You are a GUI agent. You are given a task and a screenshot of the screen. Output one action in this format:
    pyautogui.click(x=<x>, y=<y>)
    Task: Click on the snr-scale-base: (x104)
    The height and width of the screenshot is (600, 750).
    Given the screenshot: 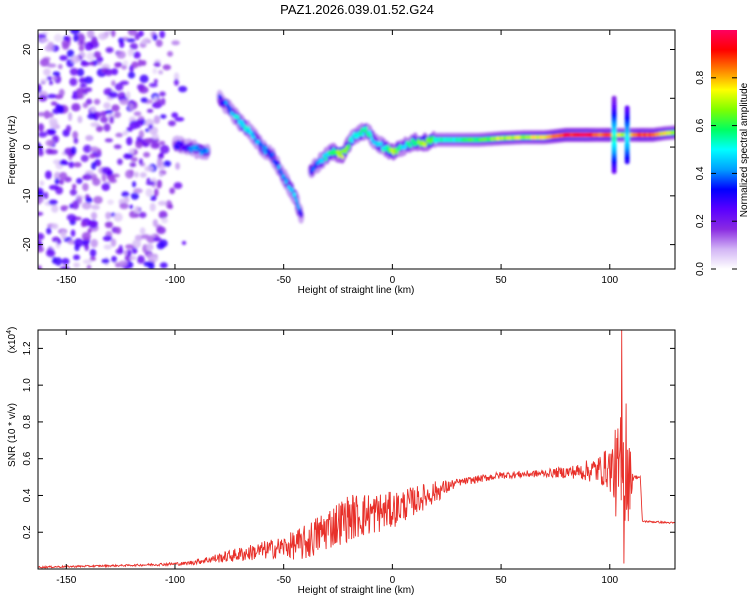 What is the action you would take?
    pyautogui.click(x=12, y=340)
    